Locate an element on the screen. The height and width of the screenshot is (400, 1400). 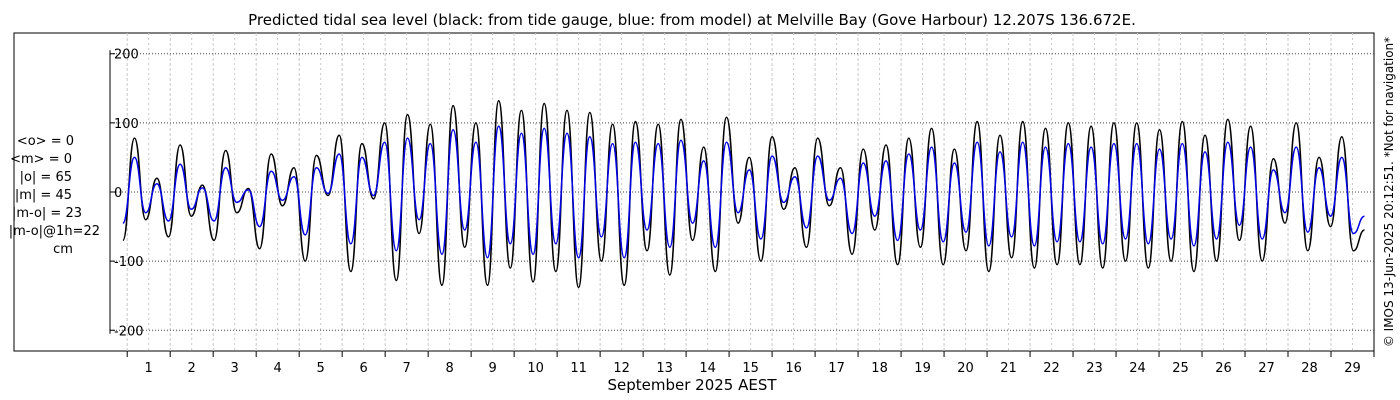
x-tick-label: 1 is located at coordinates (149, 368).